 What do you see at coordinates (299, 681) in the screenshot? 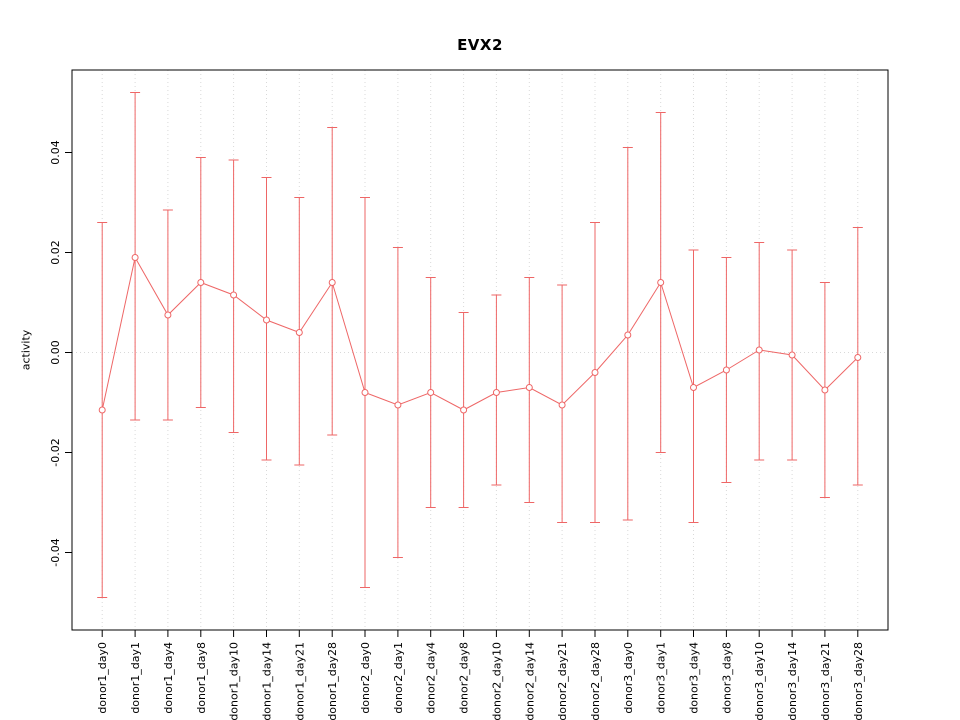
I see `x-tick-label: donor1_day21` at bounding box center [299, 681].